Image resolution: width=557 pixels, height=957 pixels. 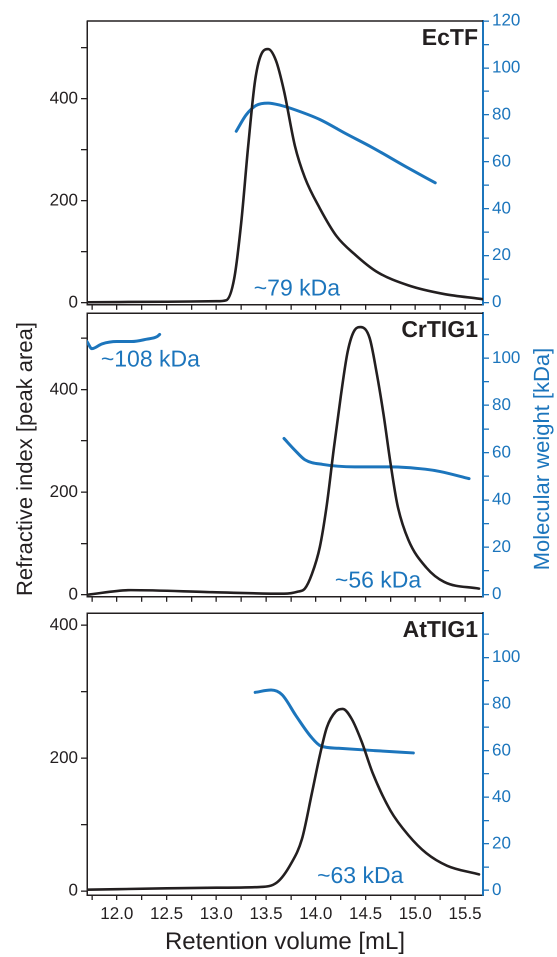 I want to click on y2-axis-title: Molecular weight [kDa], so click(x=542, y=459).